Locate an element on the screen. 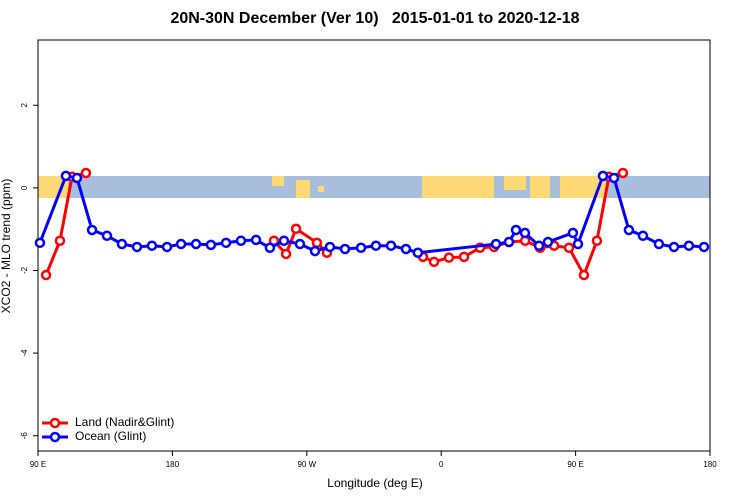  x-tick-label: 90 W is located at coordinates (306, 464).